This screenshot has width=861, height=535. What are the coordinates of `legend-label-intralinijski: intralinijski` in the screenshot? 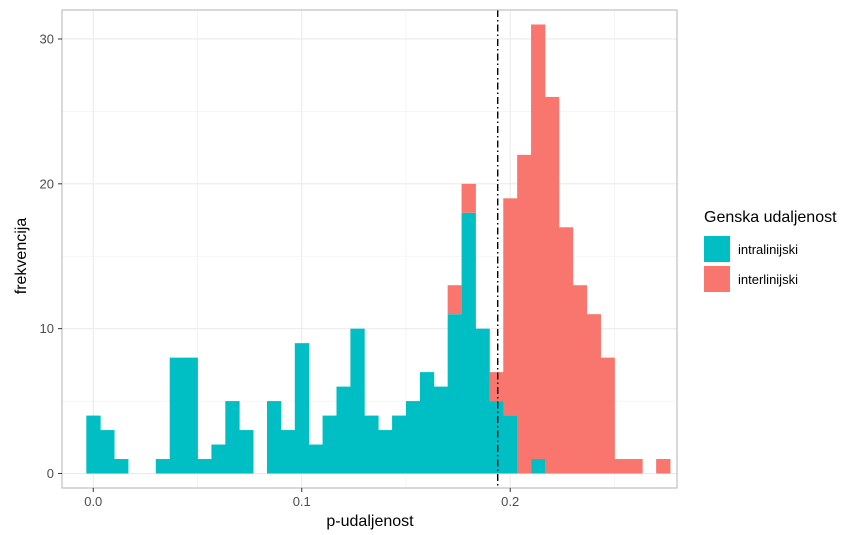 It's located at (768, 249).